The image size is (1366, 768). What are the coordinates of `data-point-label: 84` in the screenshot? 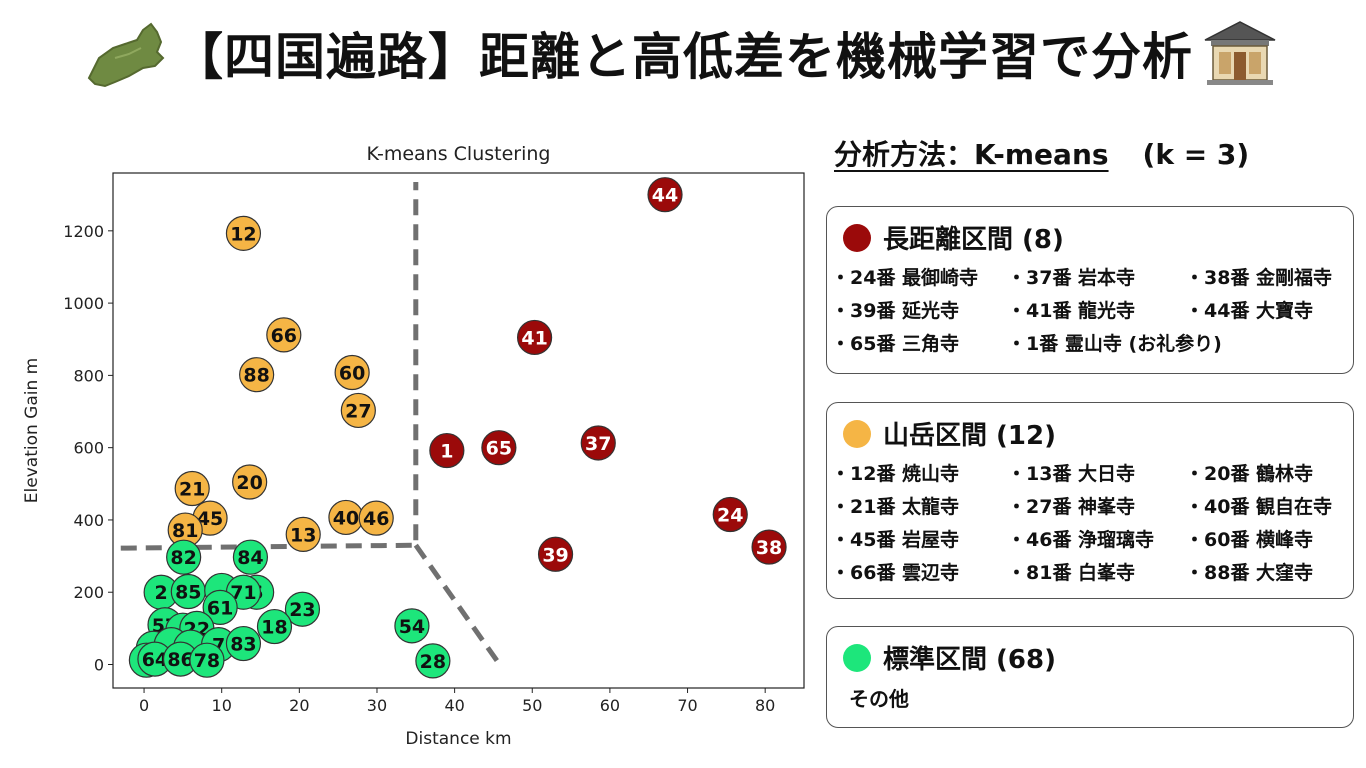 It's located at (250, 558).